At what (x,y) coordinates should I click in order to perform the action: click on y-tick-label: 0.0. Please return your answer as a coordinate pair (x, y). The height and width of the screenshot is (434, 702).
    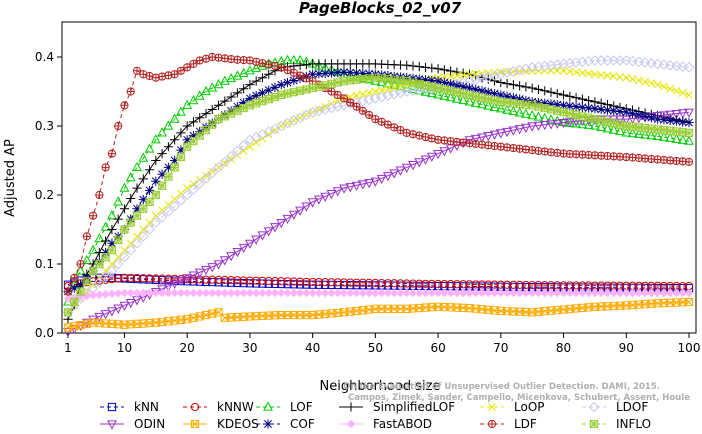
    Looking at the image, I should click on (44, 333).